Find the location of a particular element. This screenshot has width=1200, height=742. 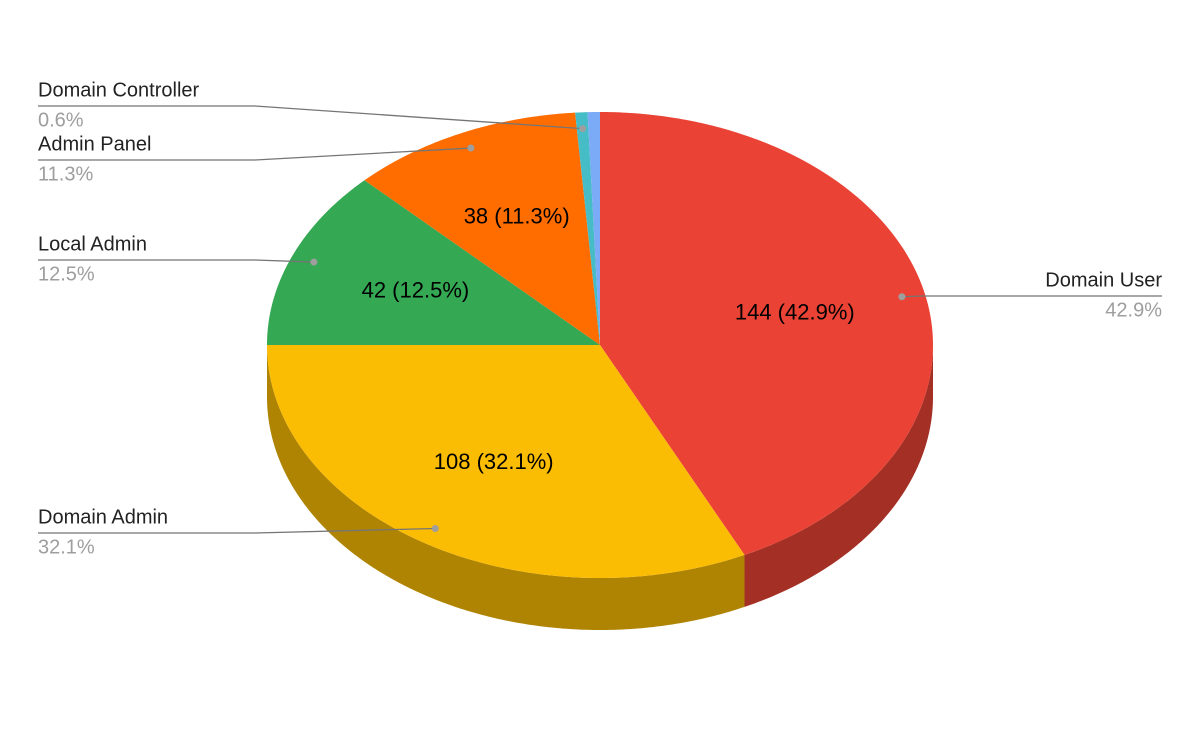

slice-side is located at coordinates (838, 476).